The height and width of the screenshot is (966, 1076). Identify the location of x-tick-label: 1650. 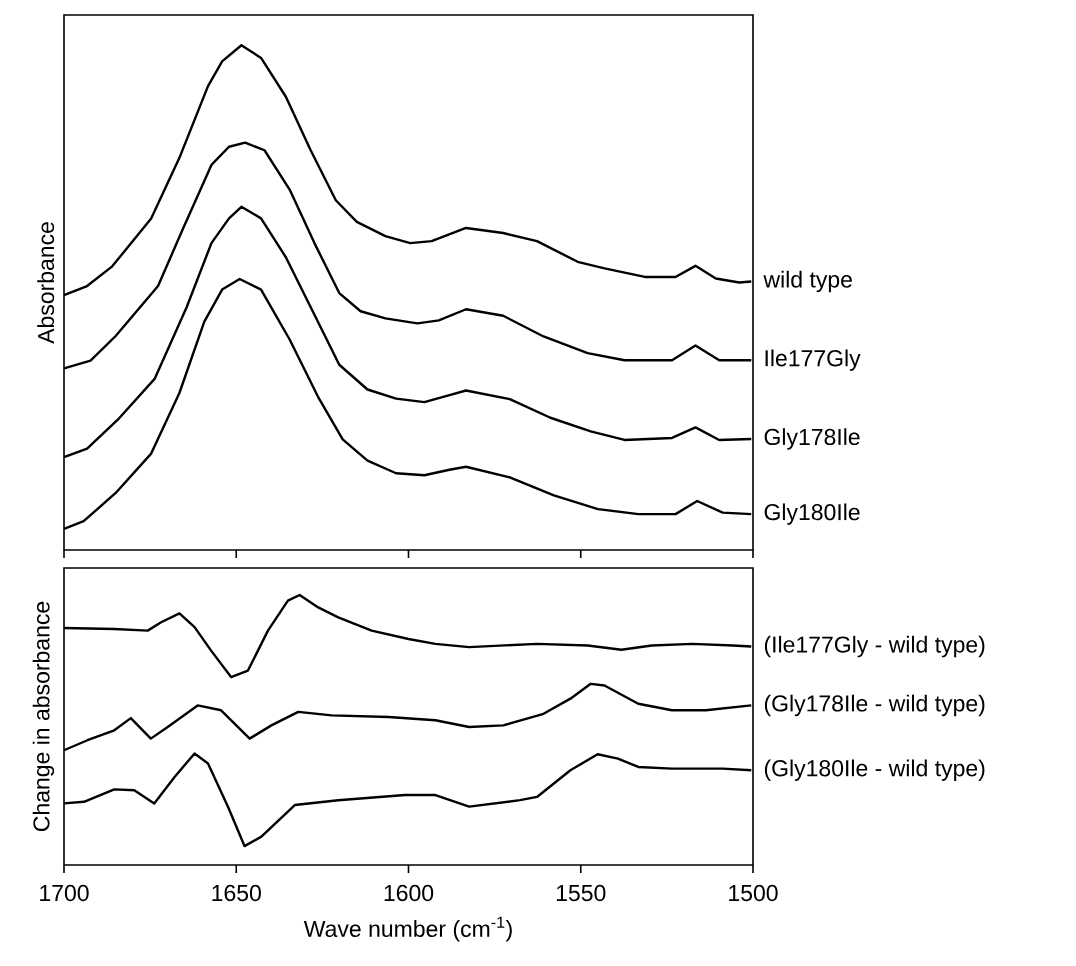
(236, 893).